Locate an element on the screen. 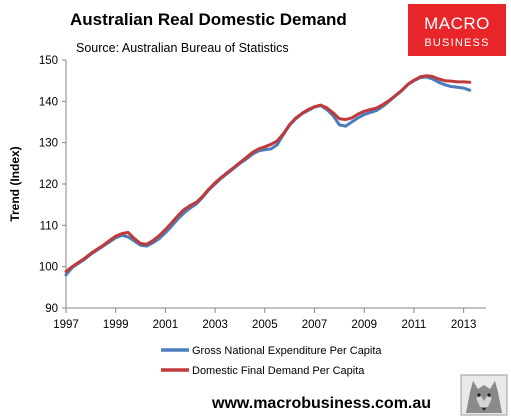  website-url: www.macrobusiness.com.au is located at coordinates (321, 403).